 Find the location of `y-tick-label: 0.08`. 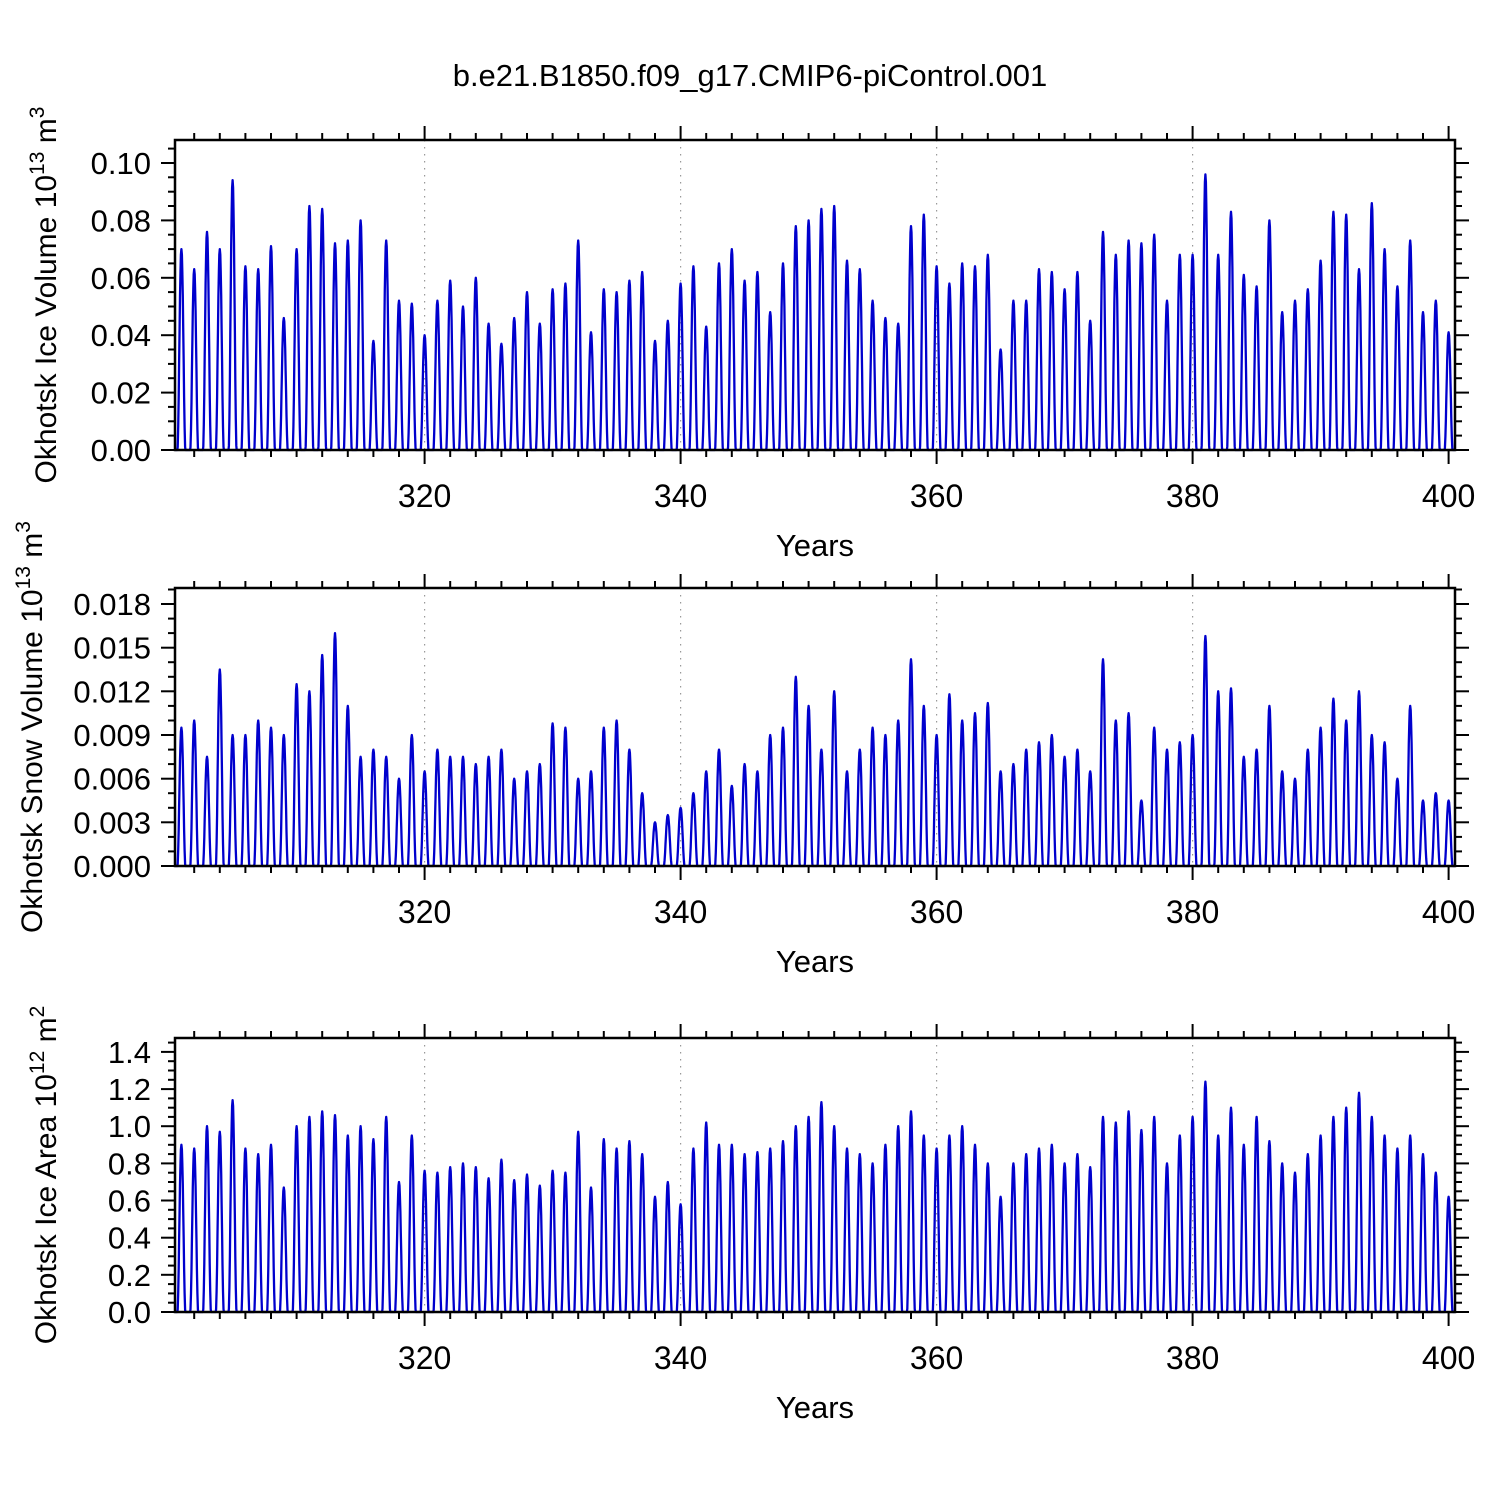

y-tick-label: 0.08 is located at coordinates (121, 220).